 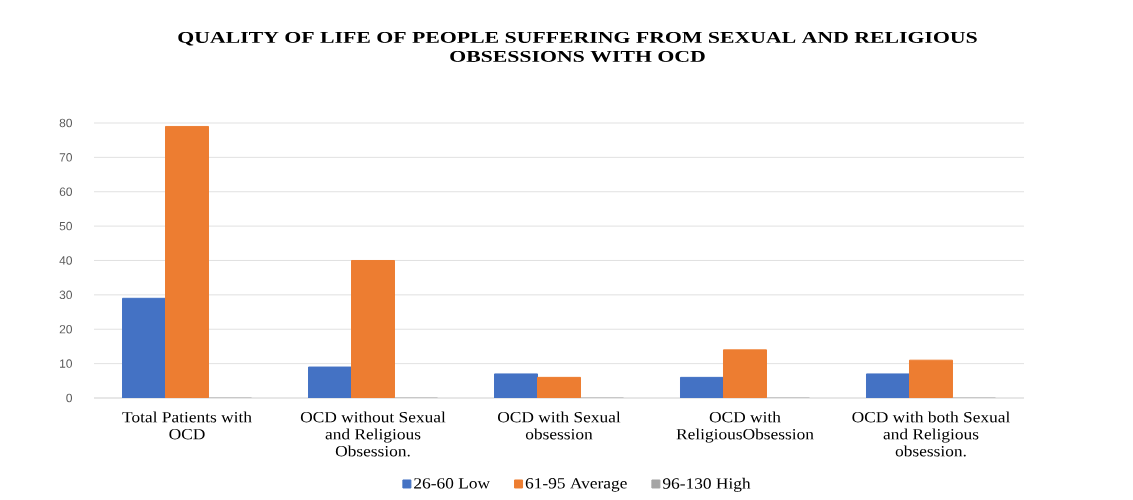 What do you see at coordinates (577, 47) in the screenshot?
I see `chart-title: QUALITY OF LIFE OF PEOPLE SUFFERING FROM SEXUAL AND RELIGIOUS OBSESSIONS WITH OCD` at bounding box center [577, 47].